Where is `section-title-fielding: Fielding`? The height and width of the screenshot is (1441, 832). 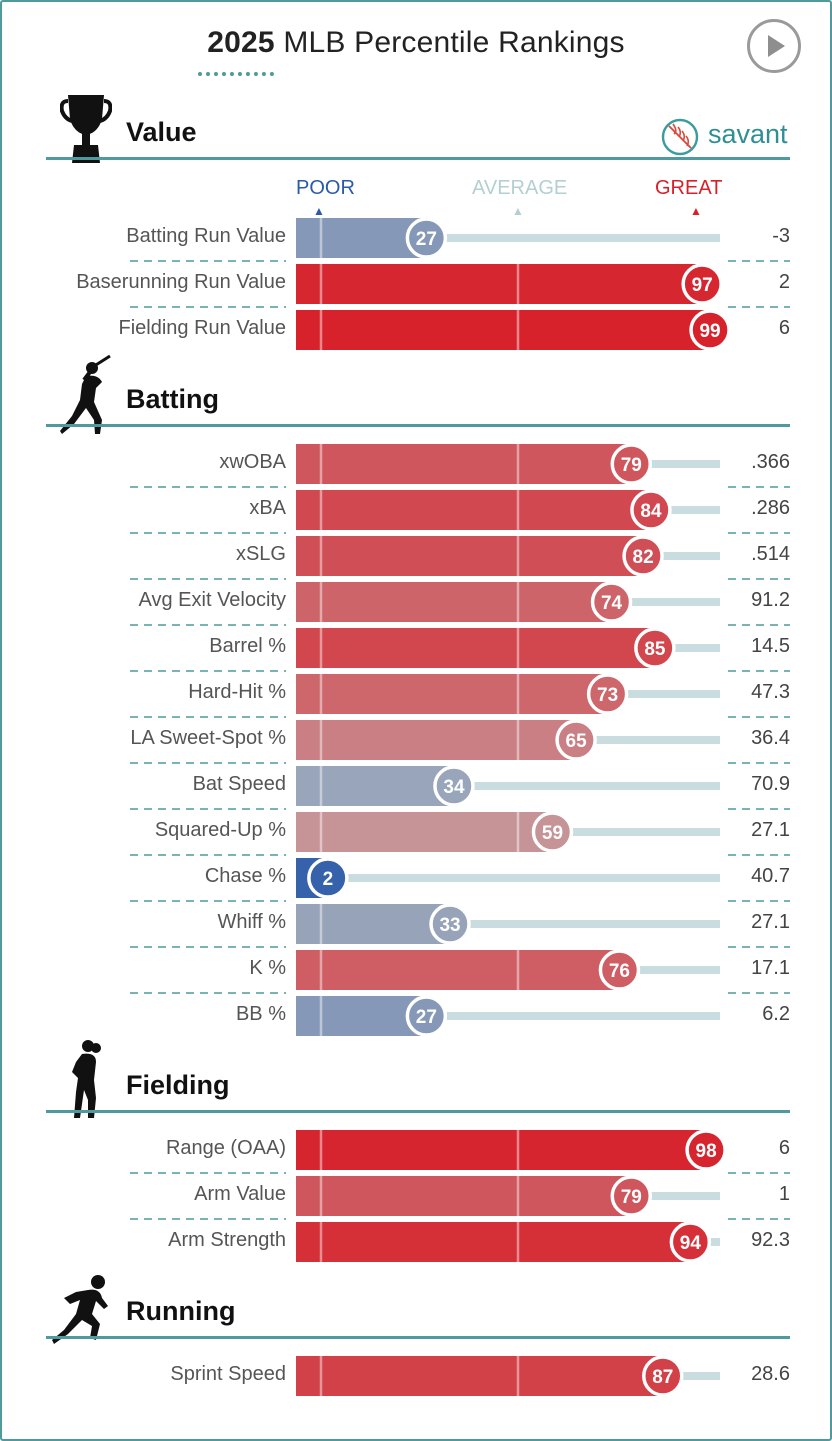
section-title-fielding: Fielding is located at coordinates (178, 1085).